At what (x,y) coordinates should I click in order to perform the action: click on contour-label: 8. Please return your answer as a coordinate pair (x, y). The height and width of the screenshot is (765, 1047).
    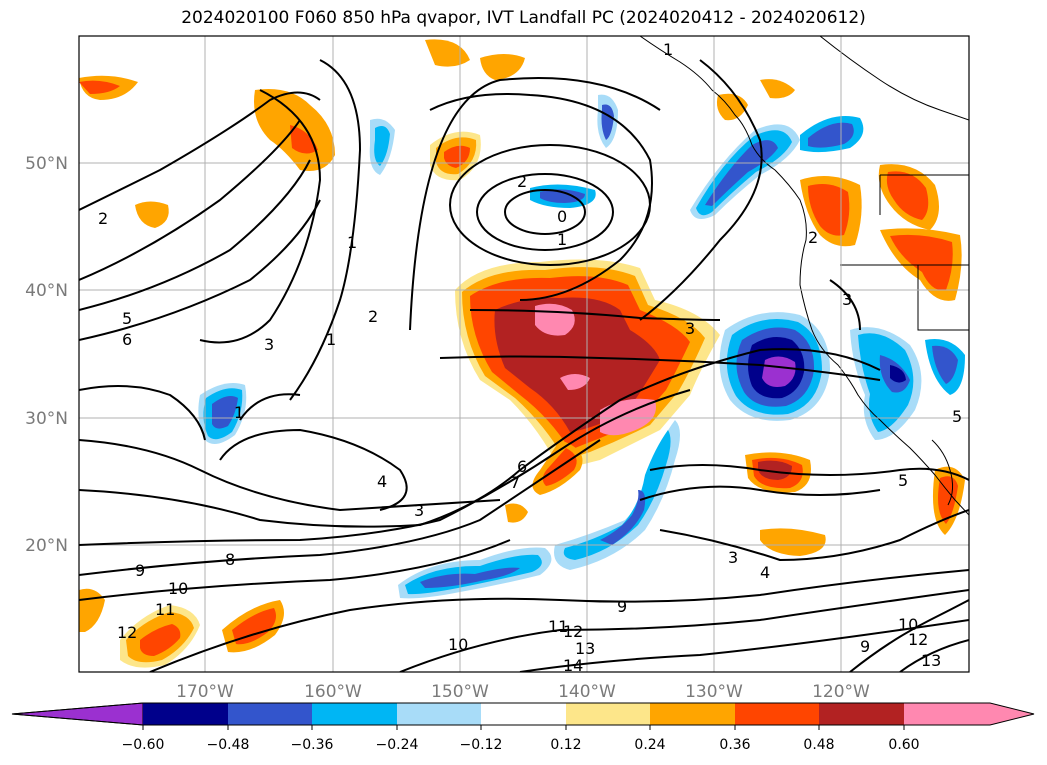
    Looking at the image, I should click on (230, 559).